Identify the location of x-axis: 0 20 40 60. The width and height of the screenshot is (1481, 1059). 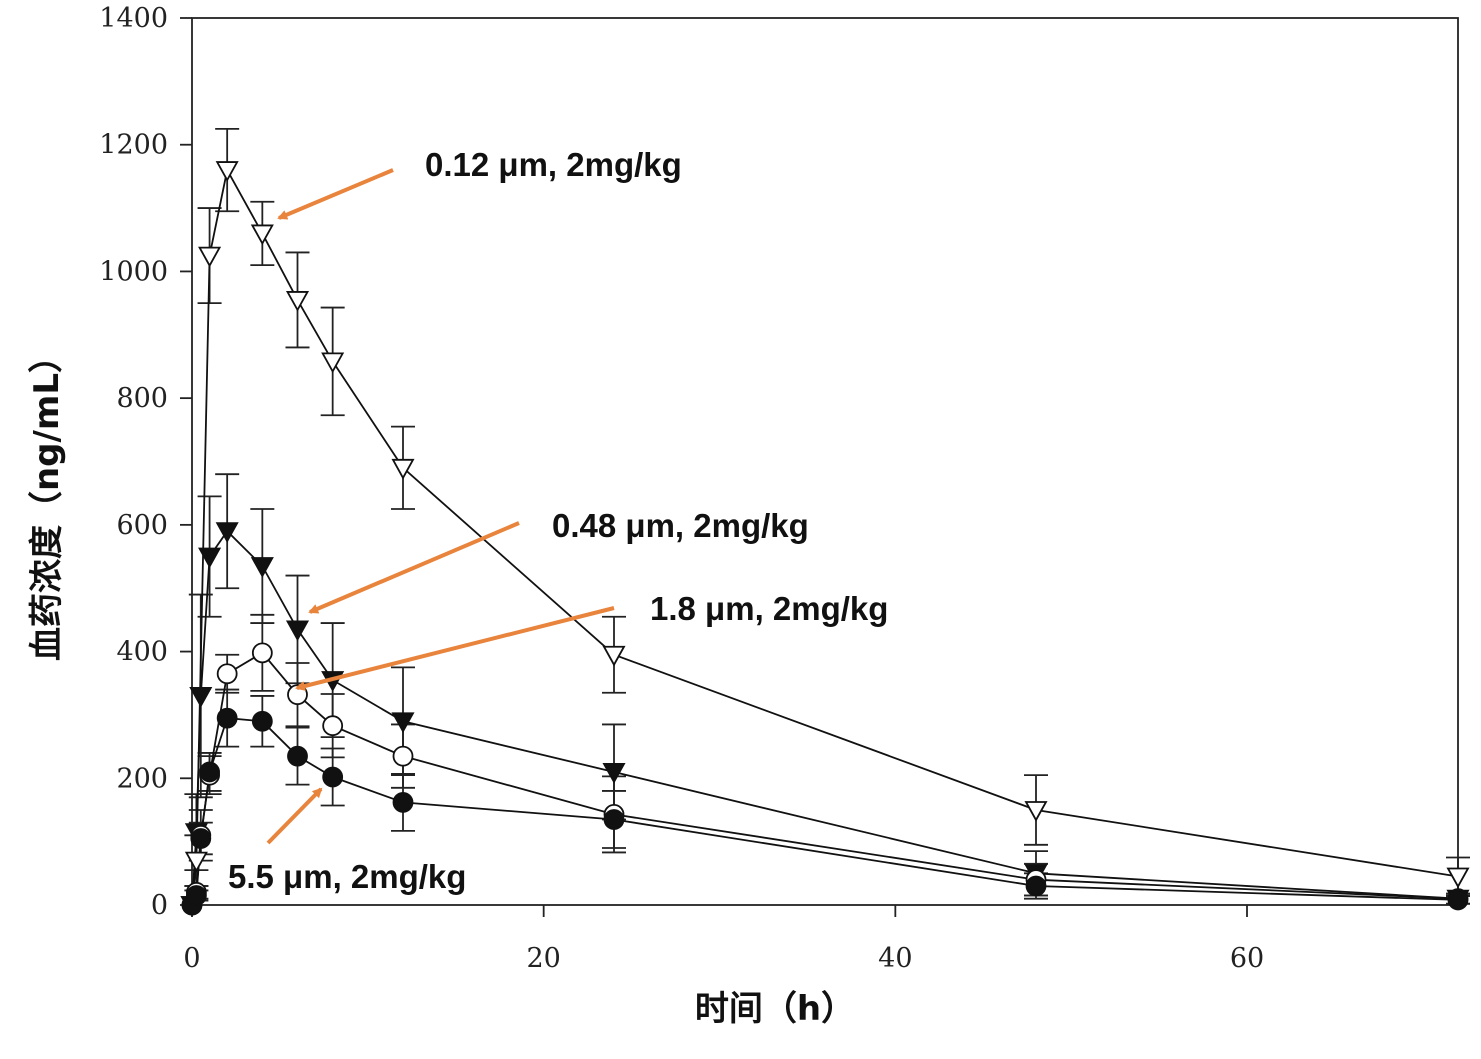
(723, 939).